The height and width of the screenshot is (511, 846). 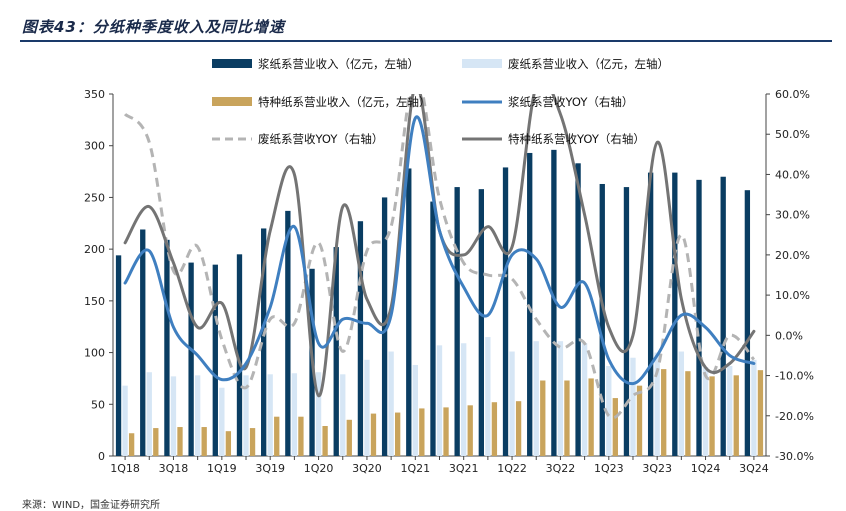 I want to click on right-axis-tick-label: -30.0%, so click(x=794, y=456).